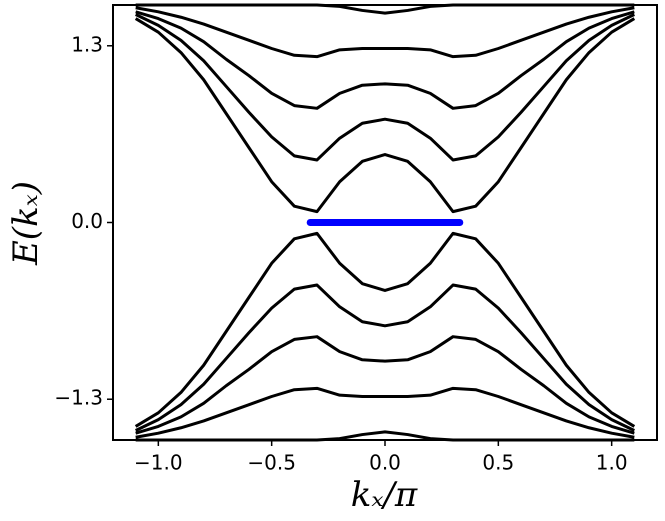  I want to click on y-axis-label: E(kₓ), so click(26, 223).